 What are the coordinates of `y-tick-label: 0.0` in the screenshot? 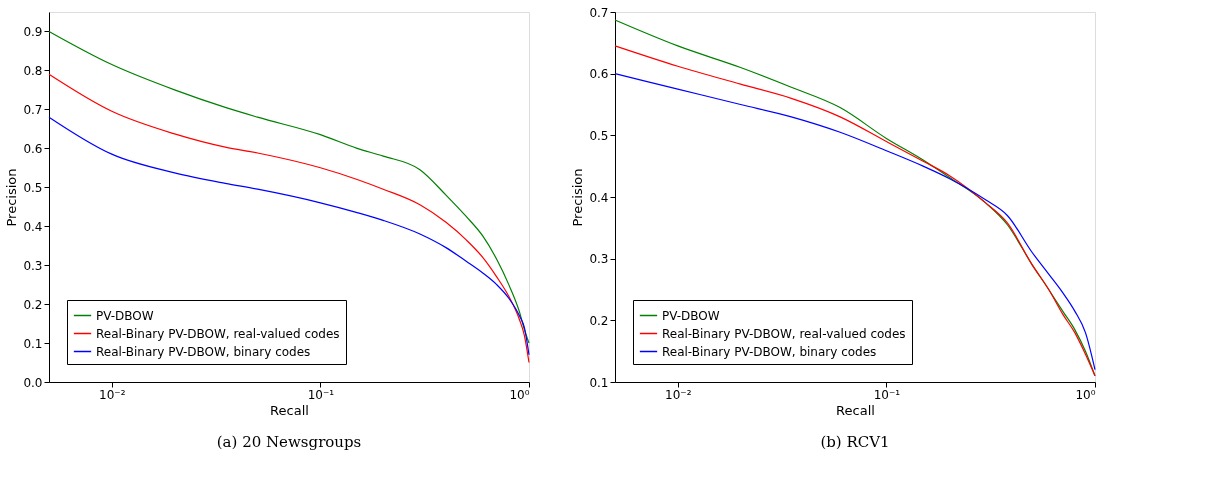 It's located at (33, 382).